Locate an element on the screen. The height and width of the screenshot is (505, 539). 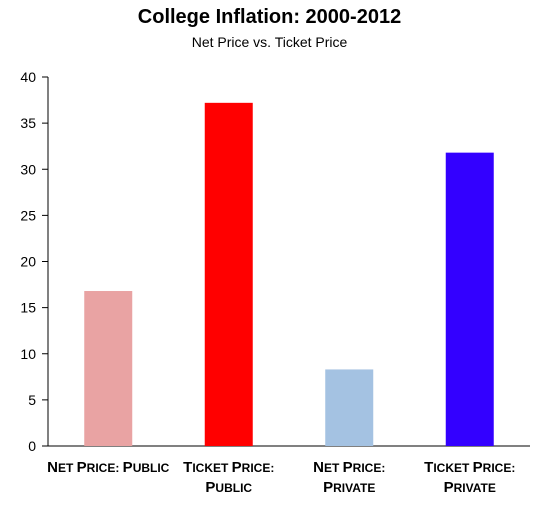
y-tick-label: 40 is located at coordinates (28, 77).